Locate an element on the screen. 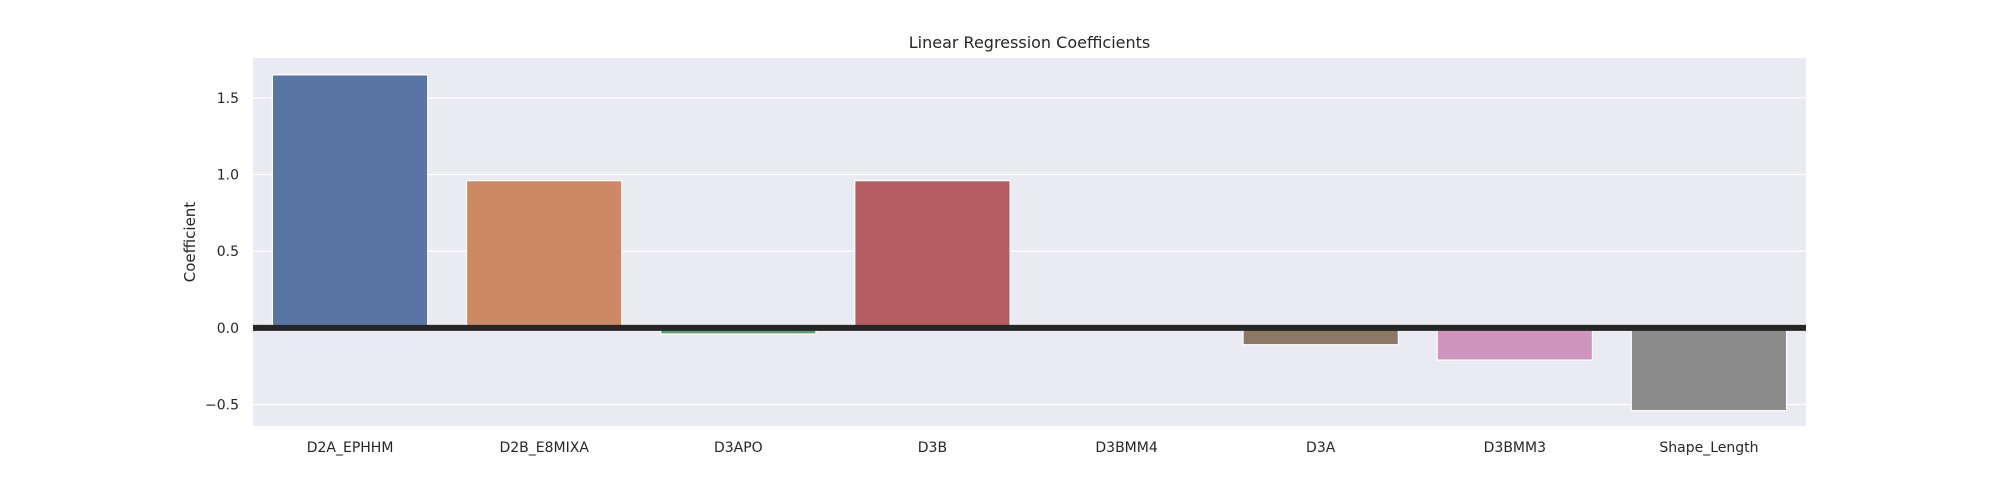 This screenshot has width=2000, height=480. x-tick-label: D3APO is located at coordinates (738, 448).